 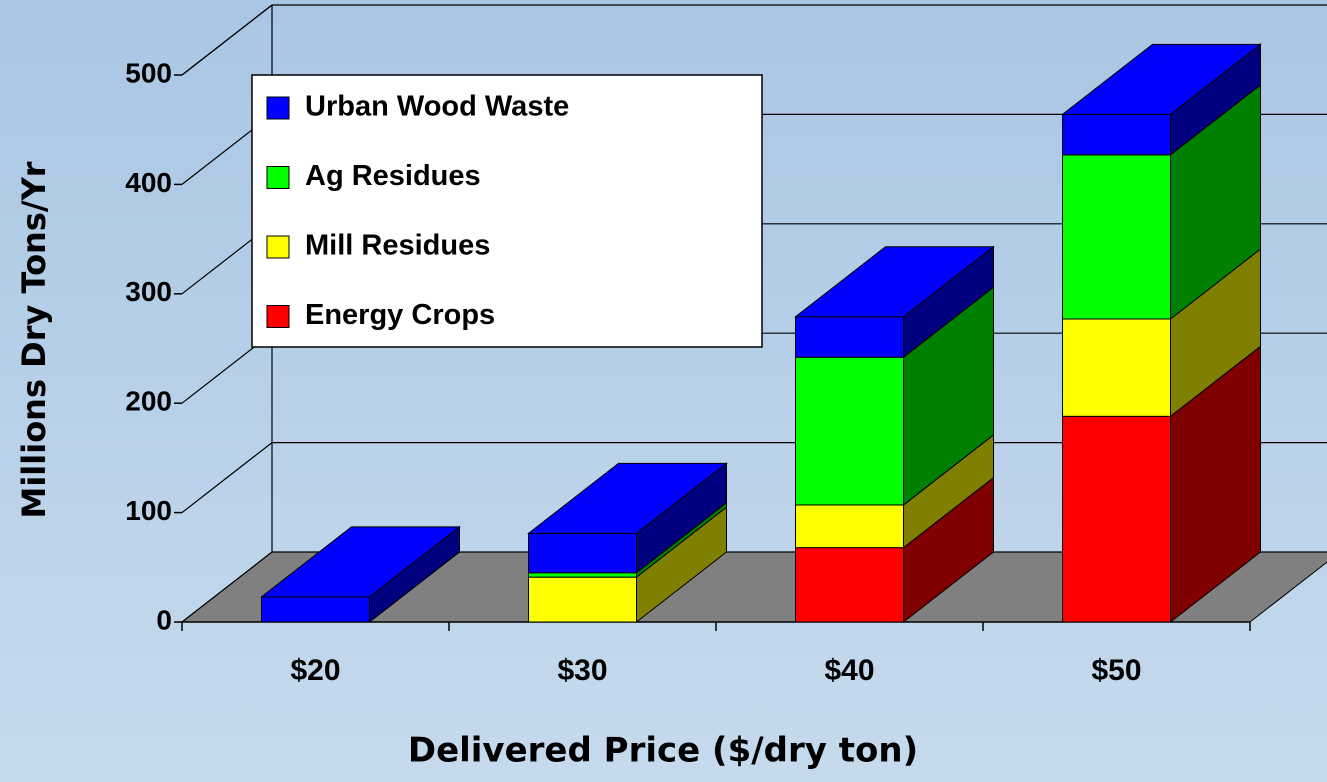 I want to click on legend-label: Ag Residues, so click(x=393, y=176).